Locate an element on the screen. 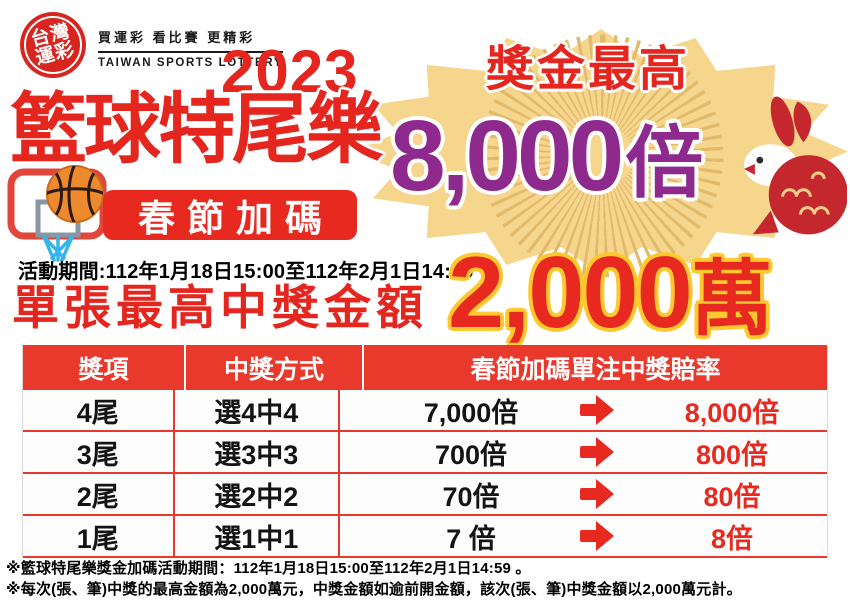  table-row: 1尾 選1中1 7 倍 8倍 is located at coordinates (425, 537).